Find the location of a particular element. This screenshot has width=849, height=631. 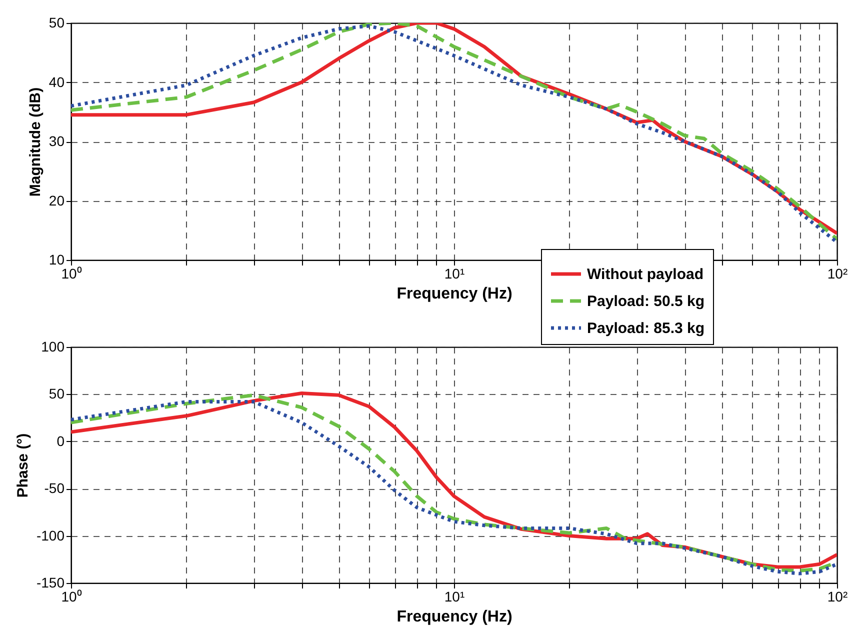

y-tick-label: 20 is located at coordinates (56, 200).